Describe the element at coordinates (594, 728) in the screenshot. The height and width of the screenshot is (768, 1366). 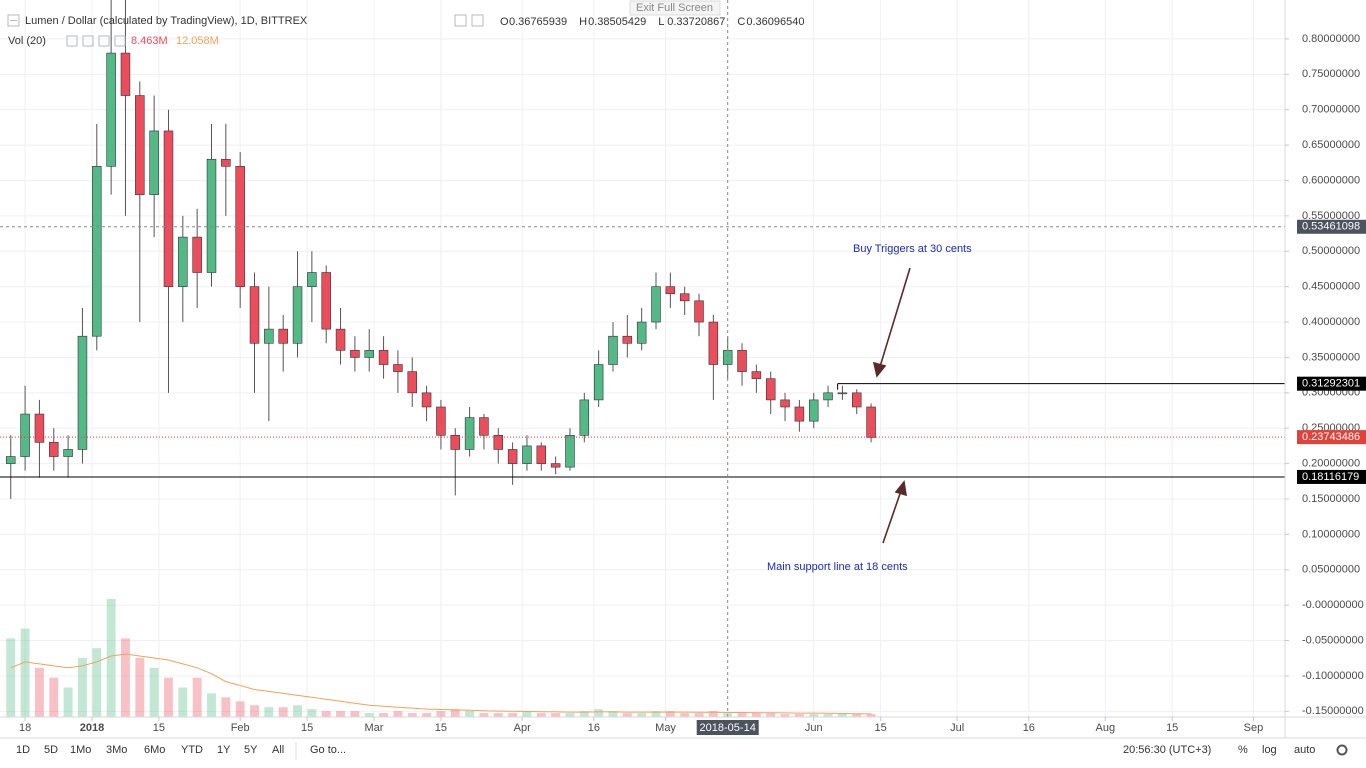
I see `x-tick-label: 16` at that location.